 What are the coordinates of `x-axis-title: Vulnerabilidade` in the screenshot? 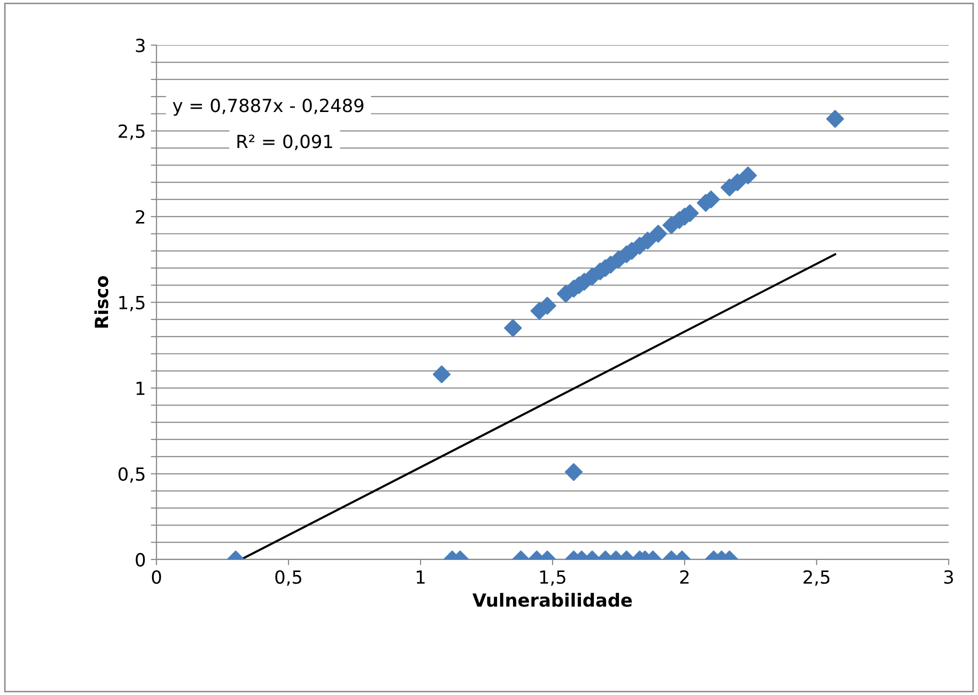 It's located at (552, 599).